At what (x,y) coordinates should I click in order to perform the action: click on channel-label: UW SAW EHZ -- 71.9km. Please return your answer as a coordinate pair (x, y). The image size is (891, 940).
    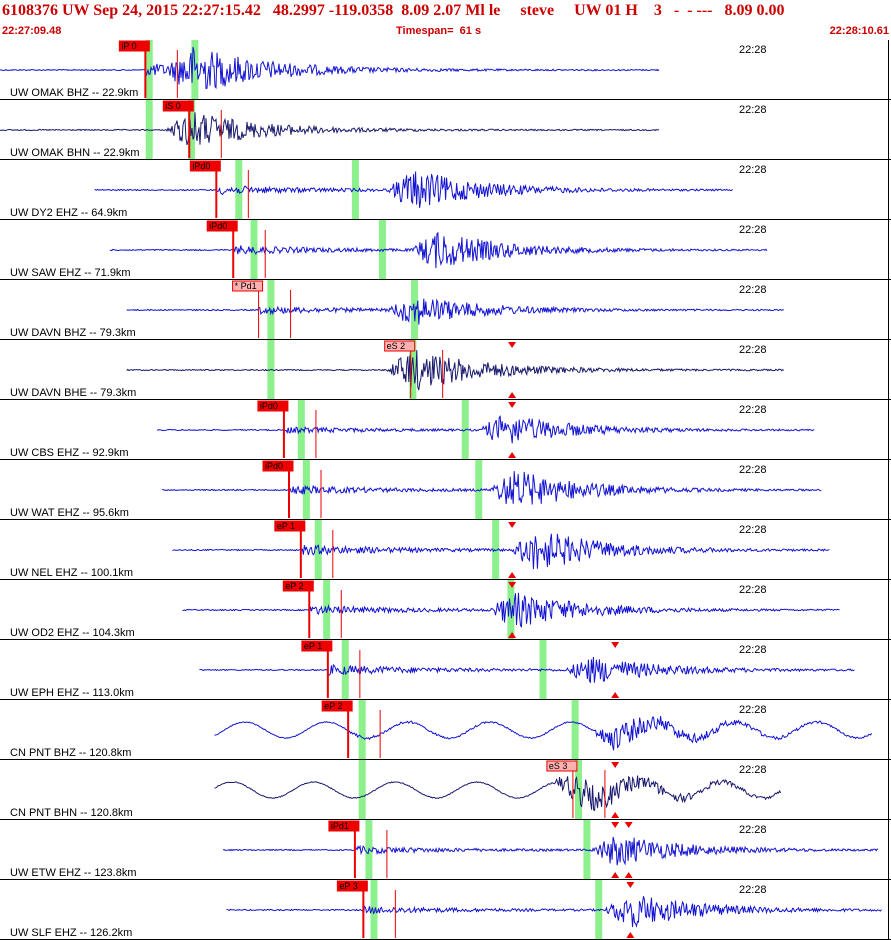
    Looking at the image, I should click on (70, 273).